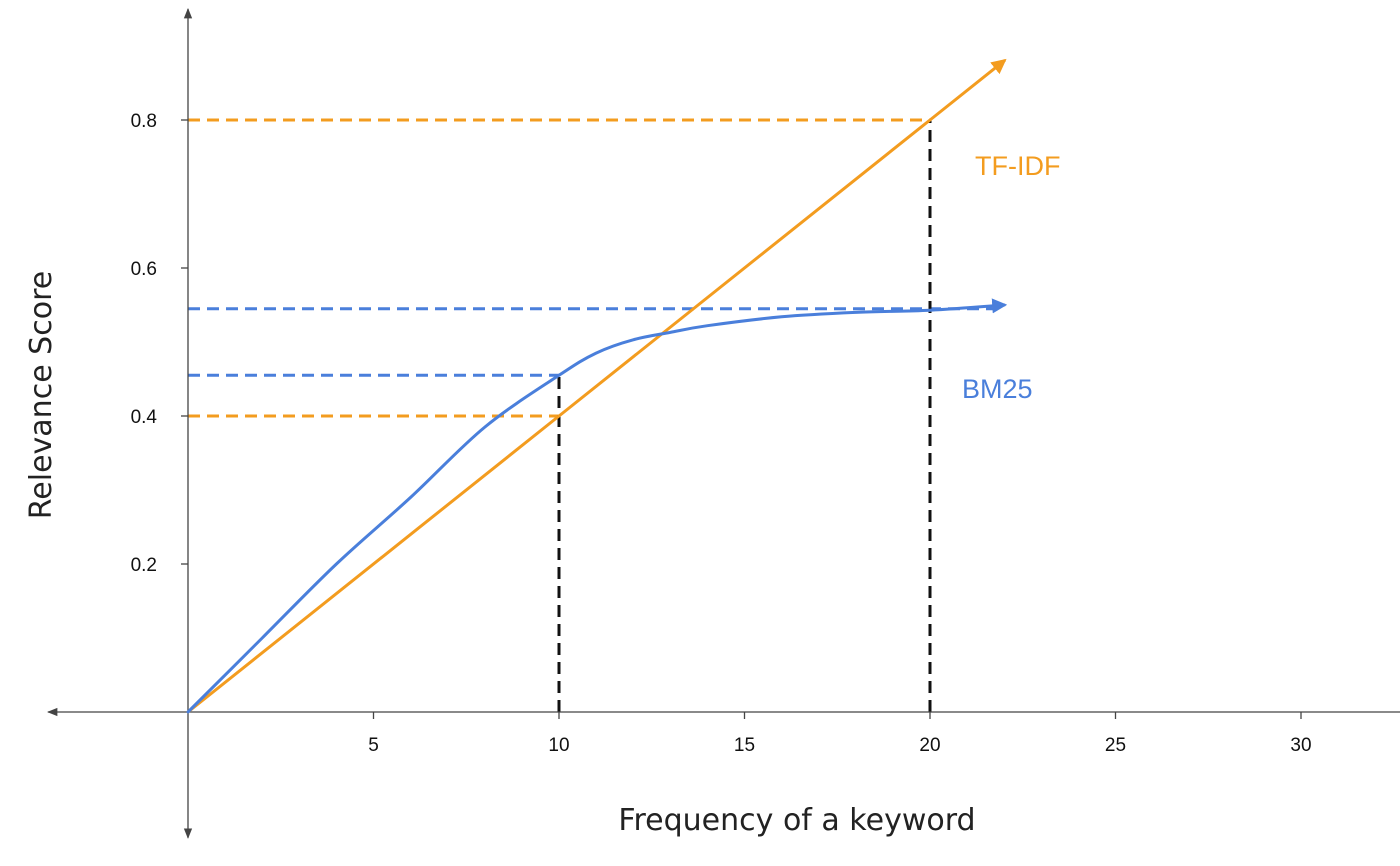 This screenshot has height=866, width=1400. Describe the element at coordinates (373, 745) in the screenshot. I see `x-tick-label: 5` at that location.